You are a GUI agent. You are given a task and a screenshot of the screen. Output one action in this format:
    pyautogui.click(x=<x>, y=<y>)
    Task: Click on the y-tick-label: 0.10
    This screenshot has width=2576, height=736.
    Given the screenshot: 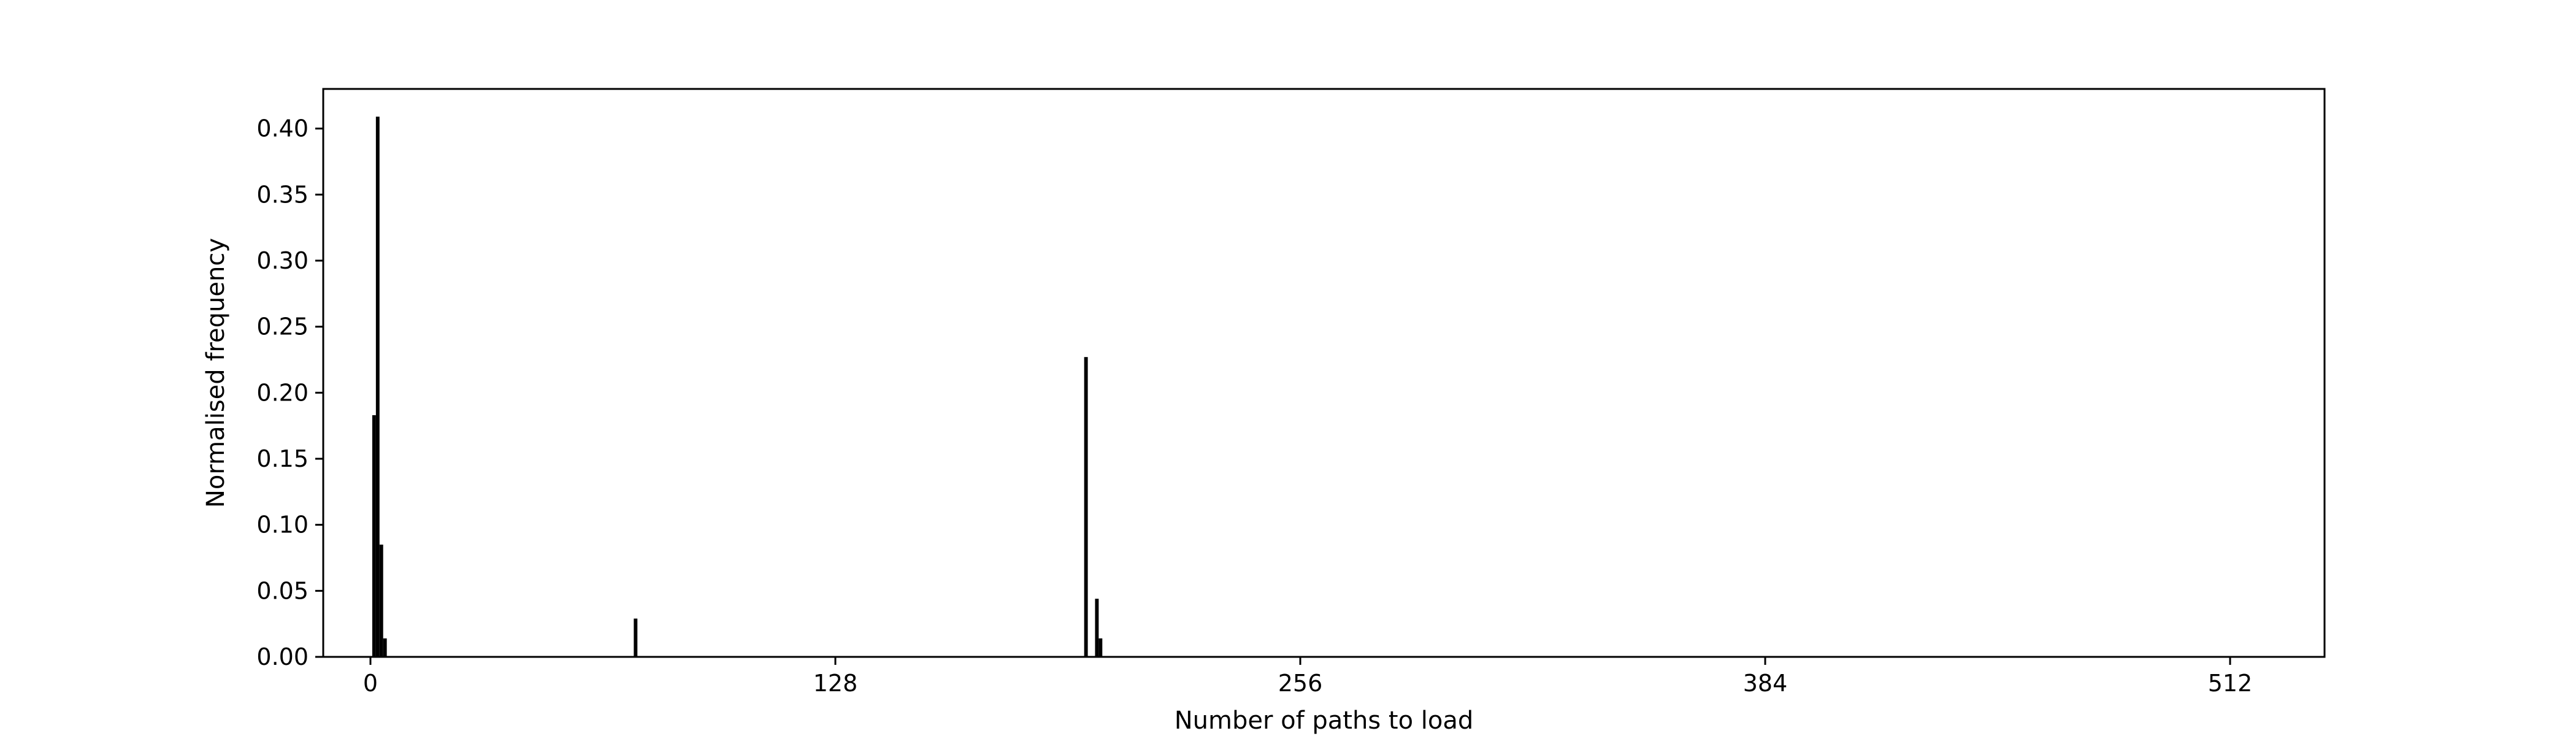 What is the action you would take?
    pyautogui.click(x=282, y=525)
    